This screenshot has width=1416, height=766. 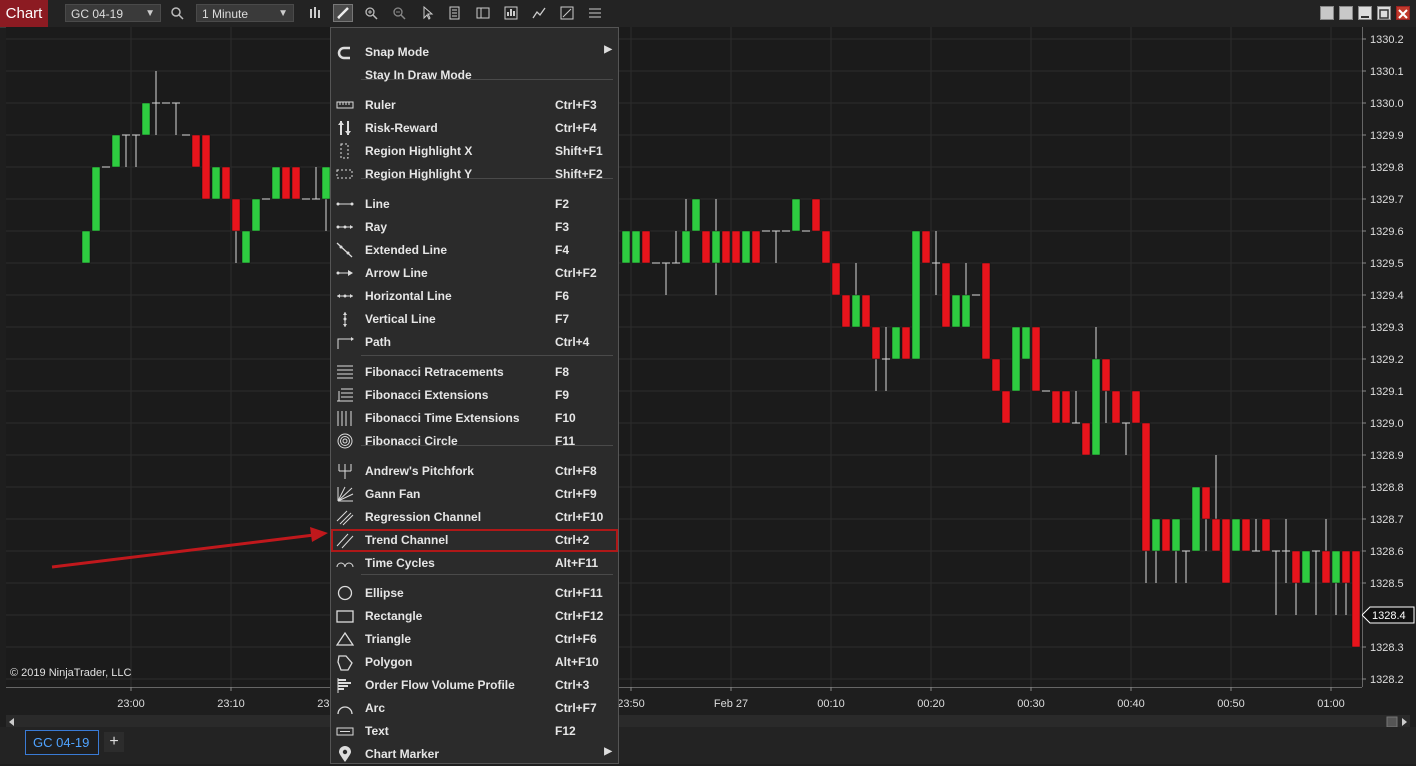 I want to click on price-tick-label: 1328.5, so click(x=1387, y=584).